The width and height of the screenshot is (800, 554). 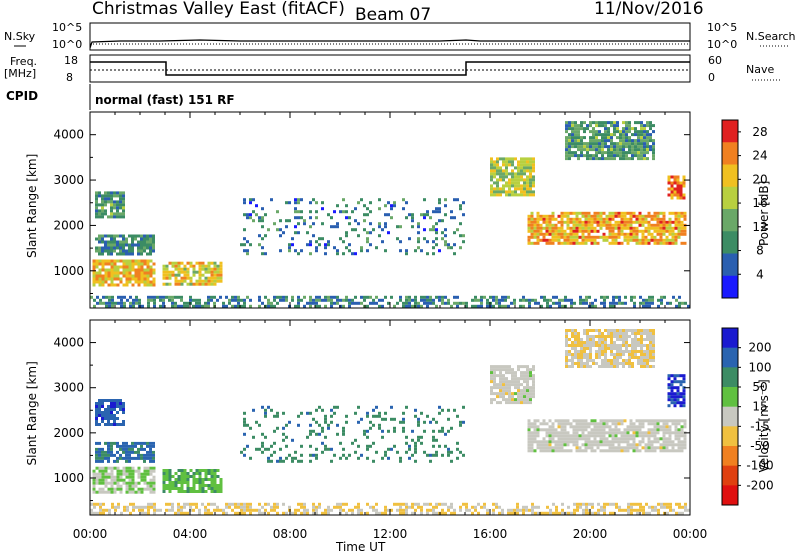 I want to click on freq-line, so click(x=390, y=68).